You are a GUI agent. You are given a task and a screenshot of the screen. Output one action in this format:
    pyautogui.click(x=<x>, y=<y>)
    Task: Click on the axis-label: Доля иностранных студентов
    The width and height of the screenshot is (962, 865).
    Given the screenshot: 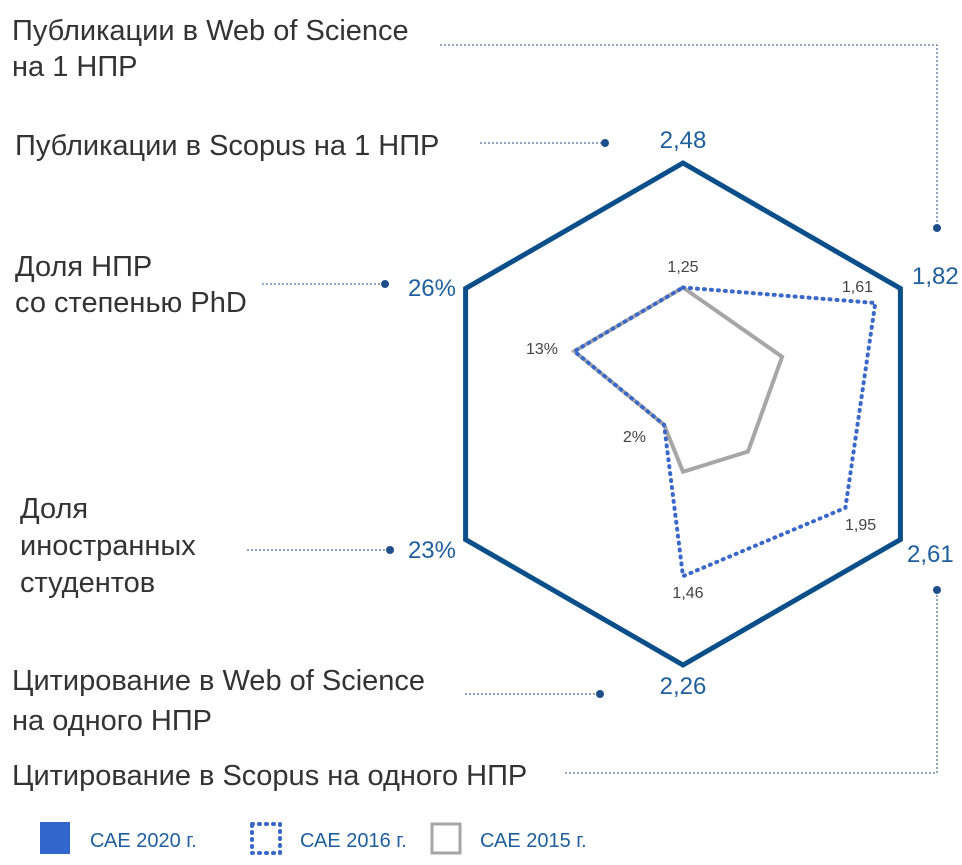 What is the action you would take?
    pyautogui.click(x=108, y=546)
    